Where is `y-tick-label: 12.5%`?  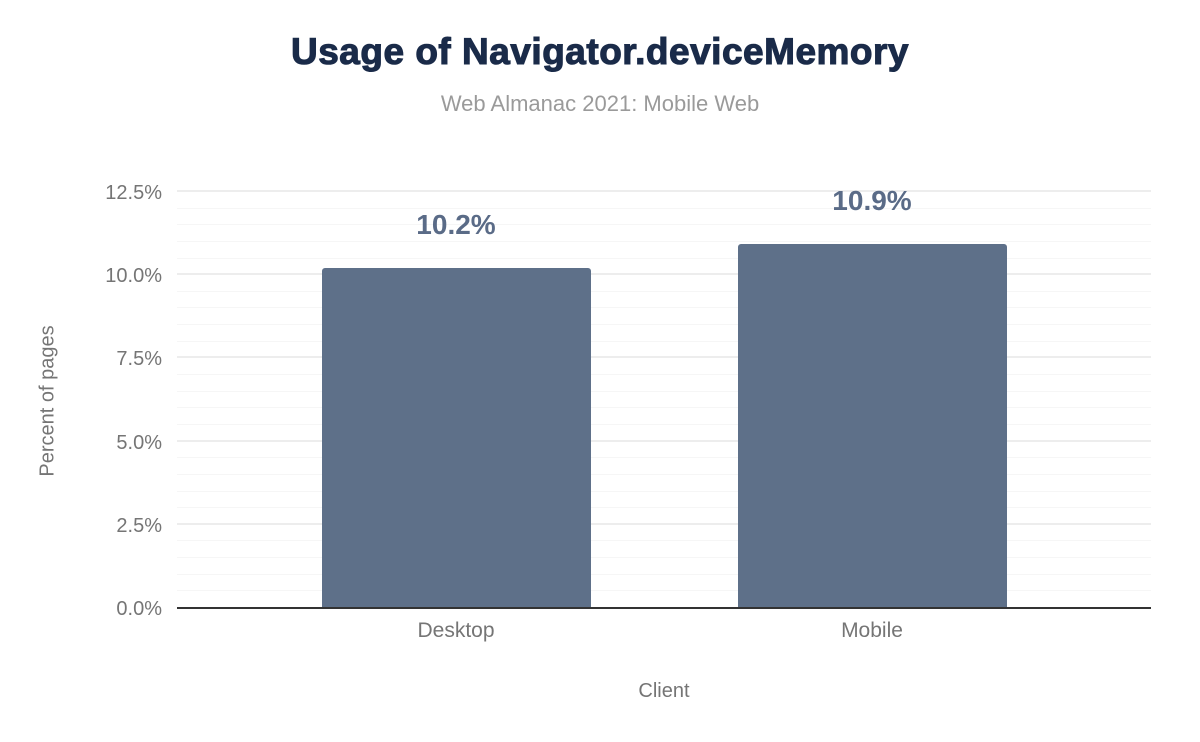
y-tick-label: 12.5% is located at coordinates (133, 193).